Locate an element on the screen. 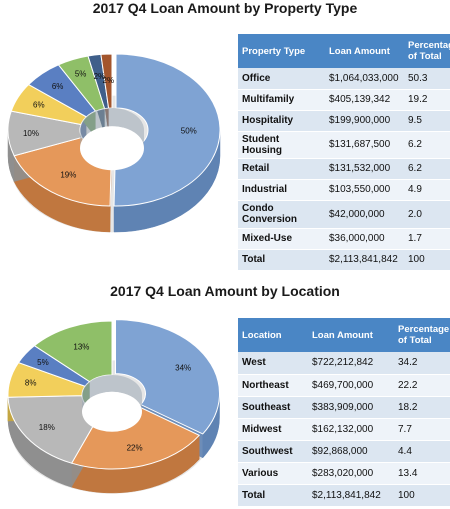 This screenshot has width=450, height=509. row-label: Midwest is located at coordinates (273, 429).